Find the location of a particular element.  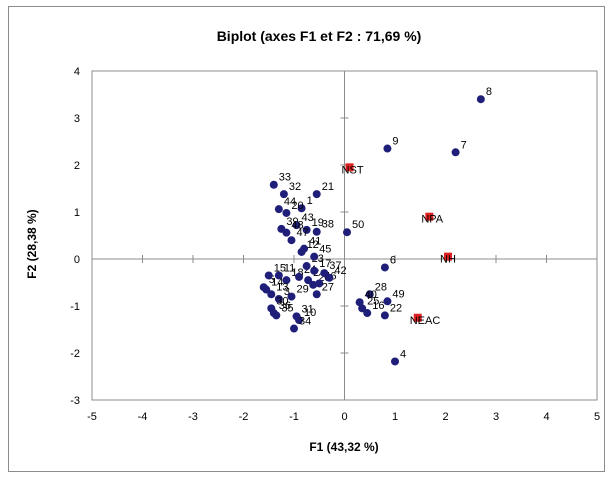

y-tick-label: 3 is located at coordinates (77, 119).